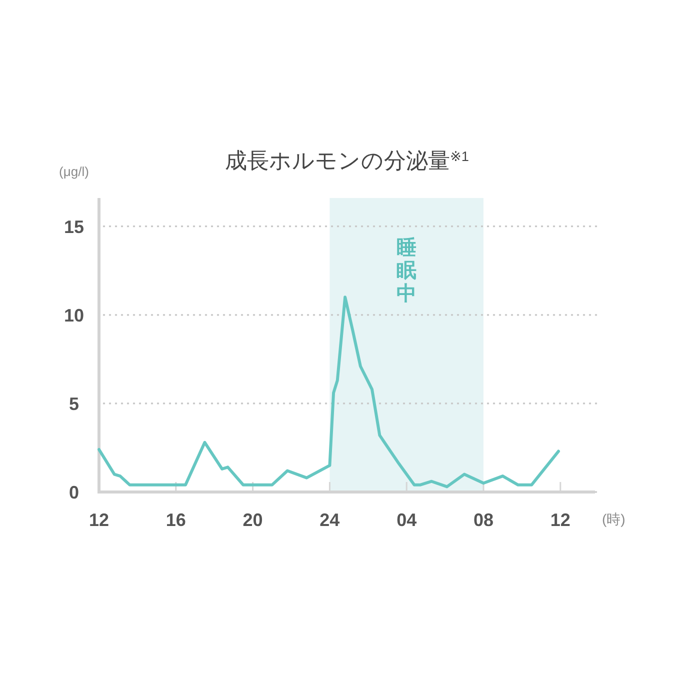 The image size is (682, 682). What do you see at coordinates (406, 520) in the screenshot?
I see `x-tick-label: 04` at bounding box center [406, 520].